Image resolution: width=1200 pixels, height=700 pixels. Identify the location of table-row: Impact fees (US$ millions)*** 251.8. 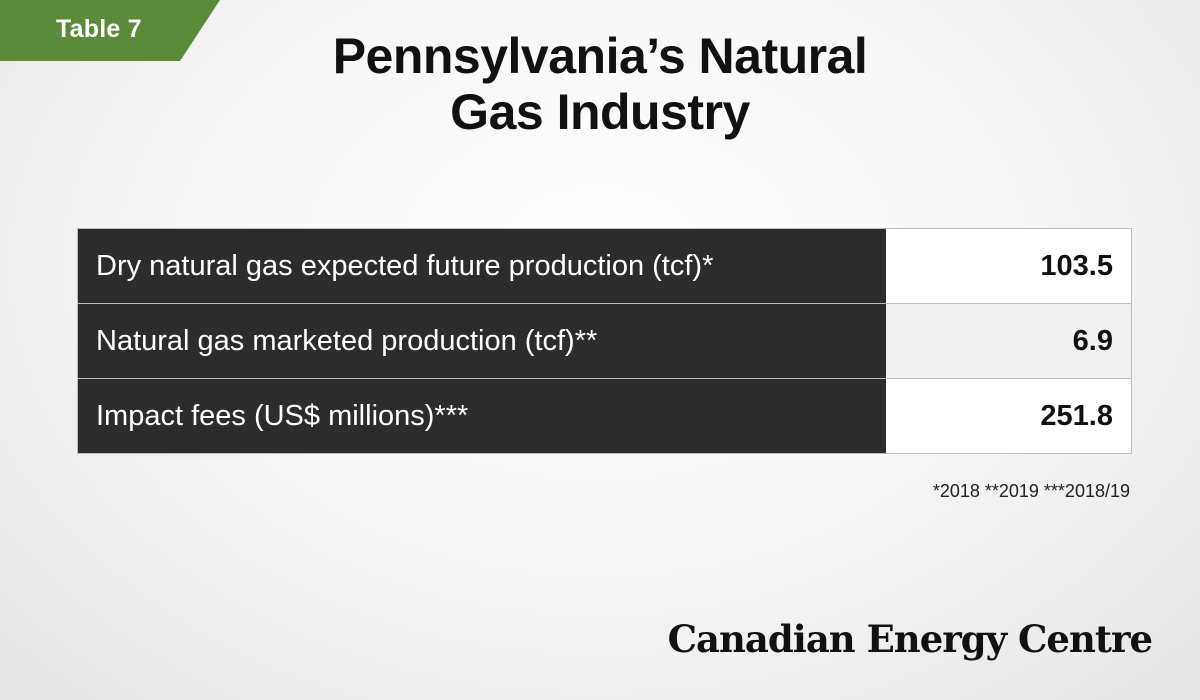
(604, 416).